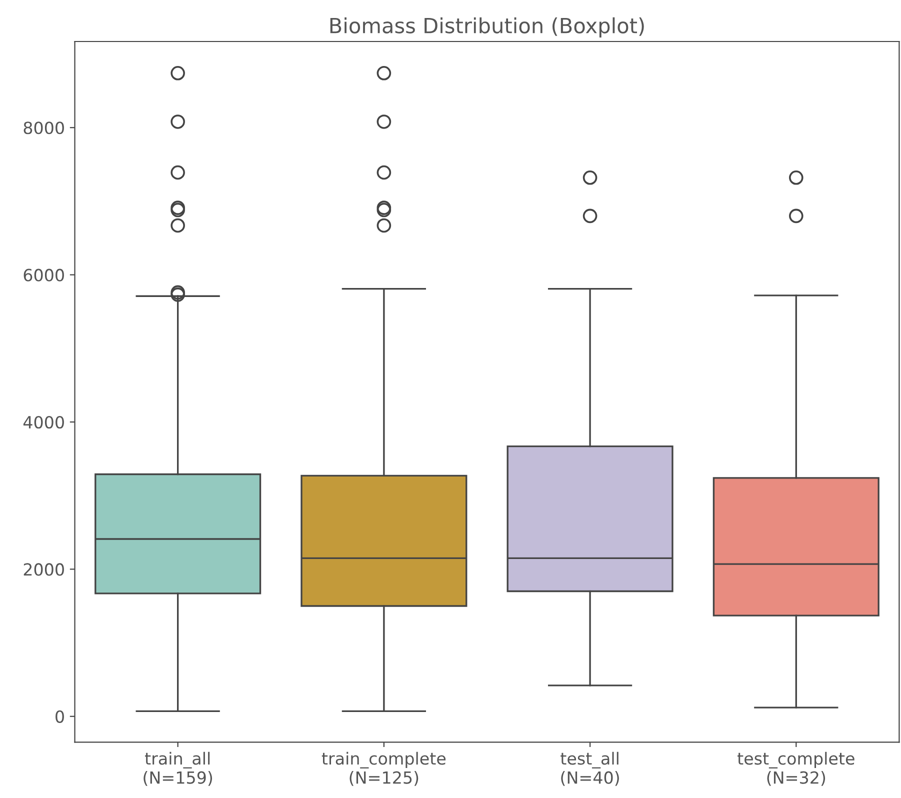  Describe the element at coordinates (384, 769) in the screenshot. I see `x-tick-label: train_complete (N=125)` at that location.